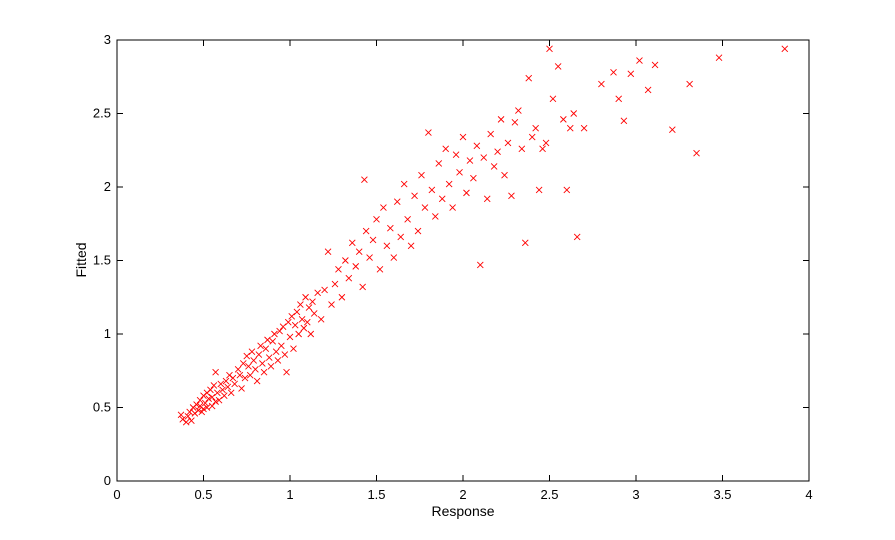 The height and width of the screenshot is (540, 895). I want to click on y-axis-label: Fitted, so click(81, 259).